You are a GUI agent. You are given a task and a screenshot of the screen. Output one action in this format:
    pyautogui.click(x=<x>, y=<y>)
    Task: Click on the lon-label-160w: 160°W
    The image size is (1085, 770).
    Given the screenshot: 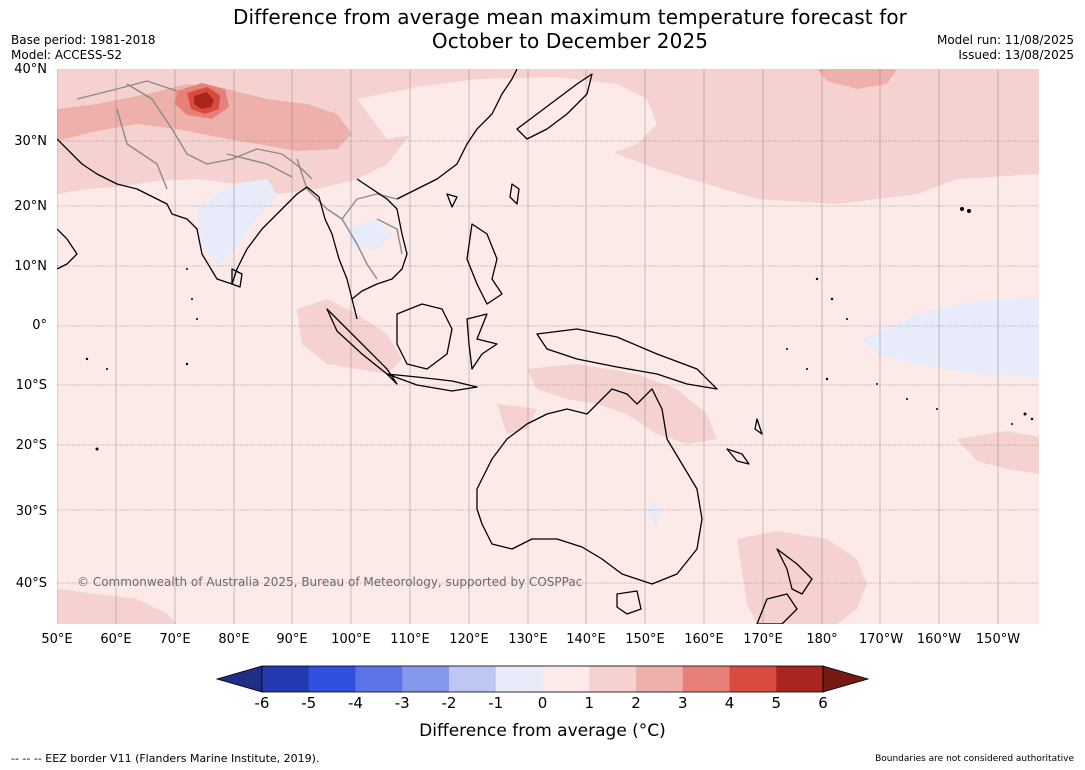 What is the action you would take?
    pyautogui.click(x=939, y=639)
    